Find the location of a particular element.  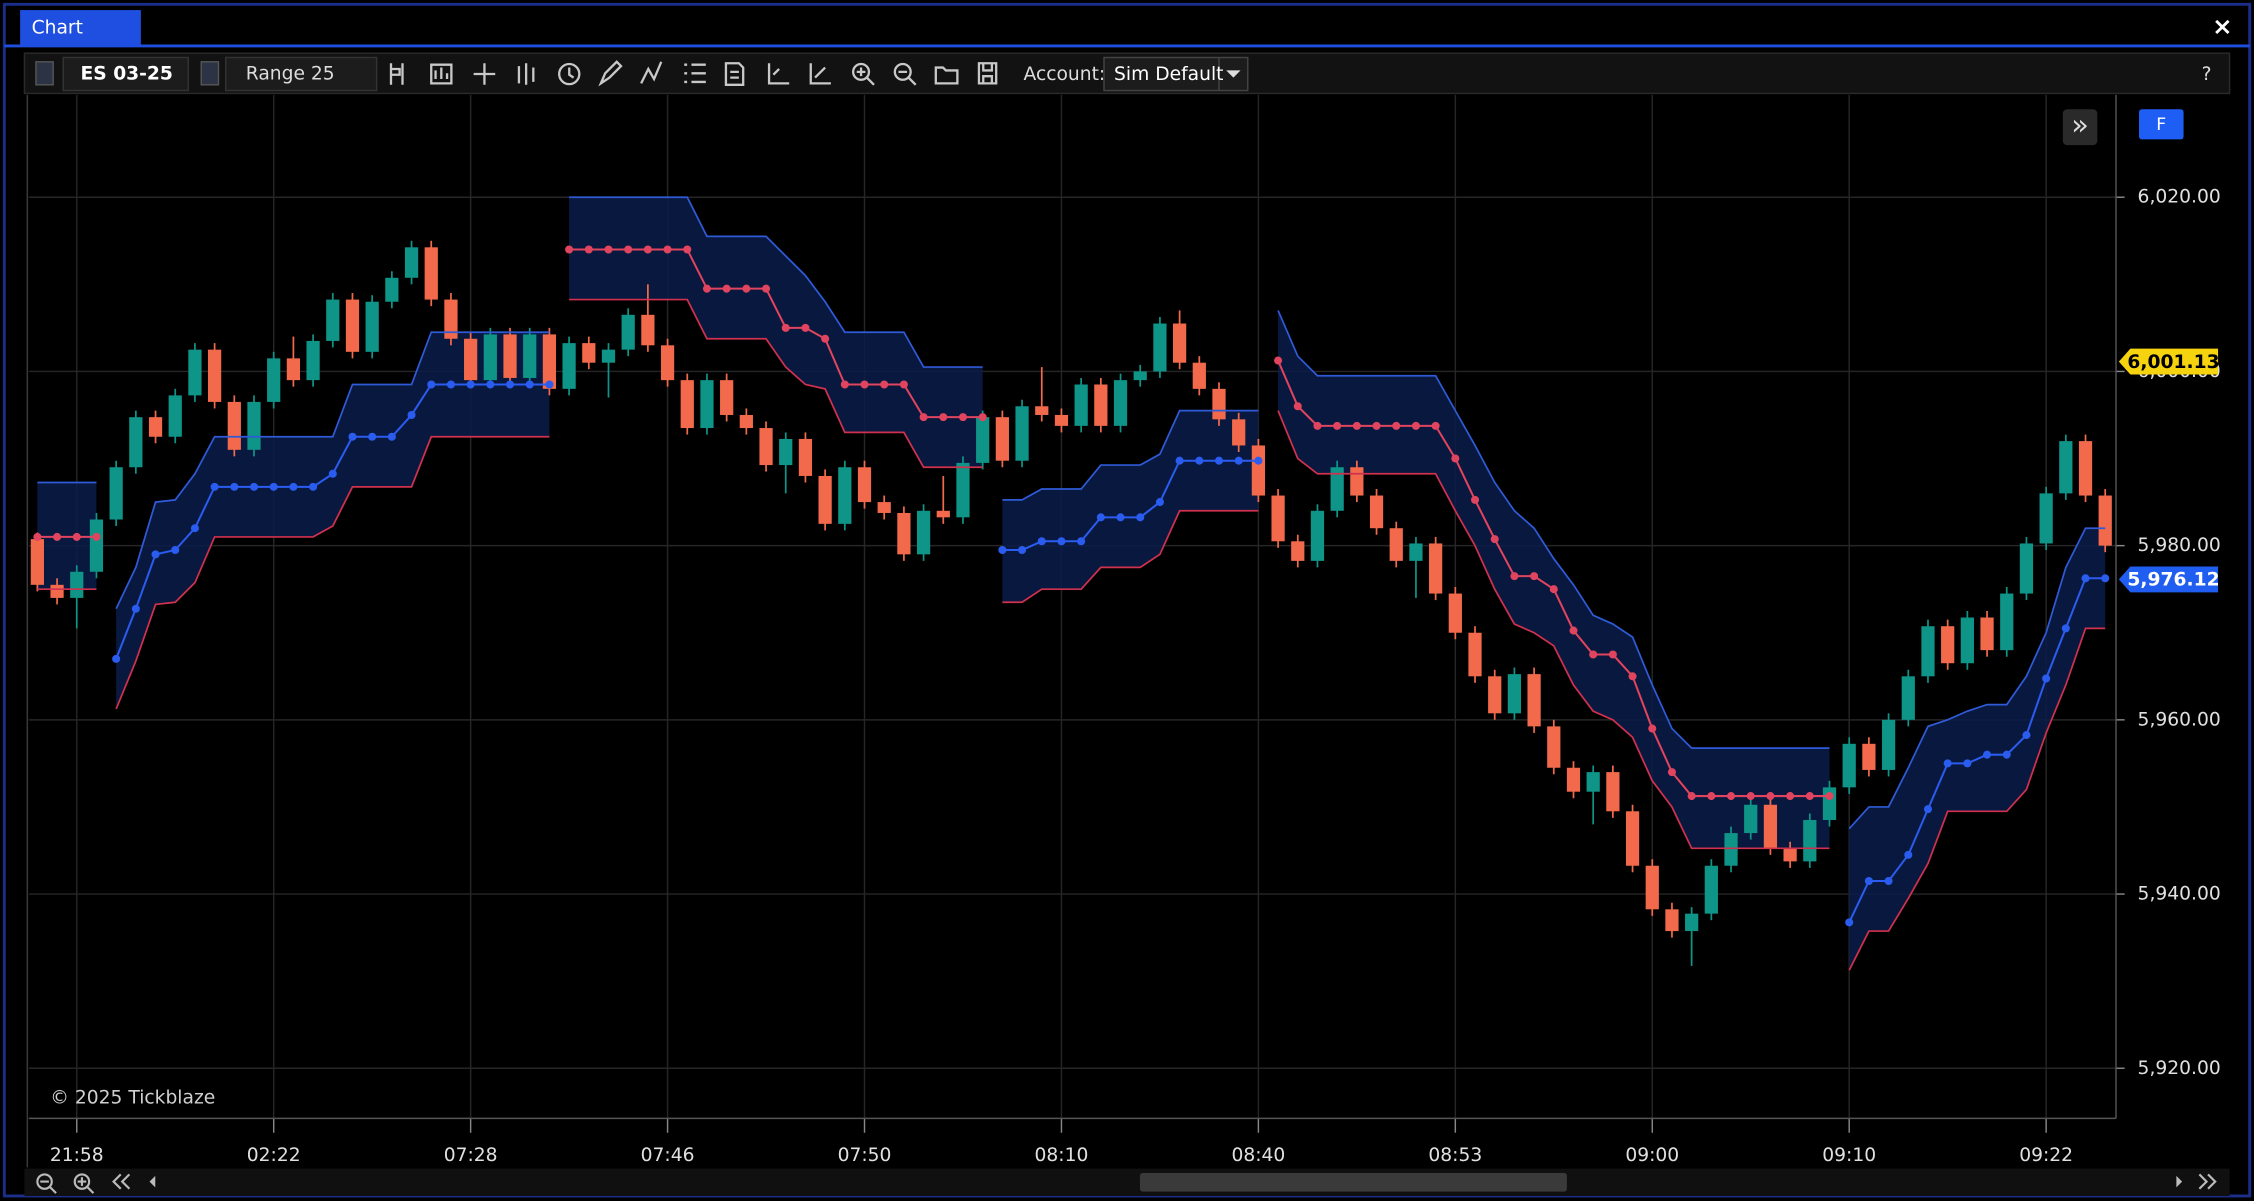

scroll-end is located at coordinates (2207, 1181).